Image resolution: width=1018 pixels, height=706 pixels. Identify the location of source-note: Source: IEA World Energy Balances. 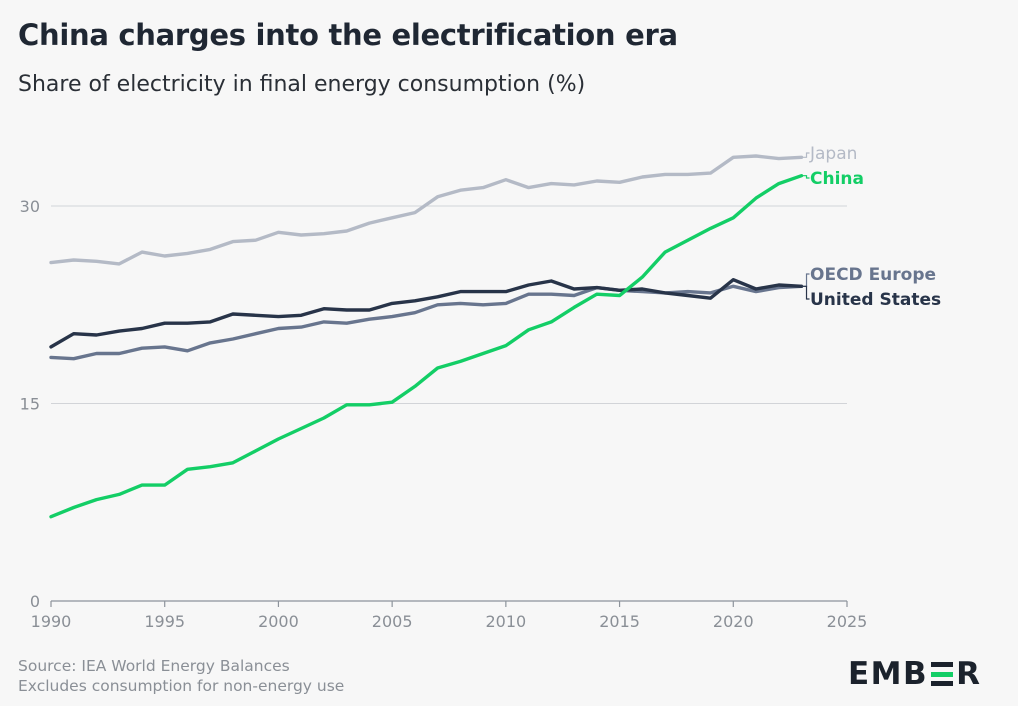
(154, 666).